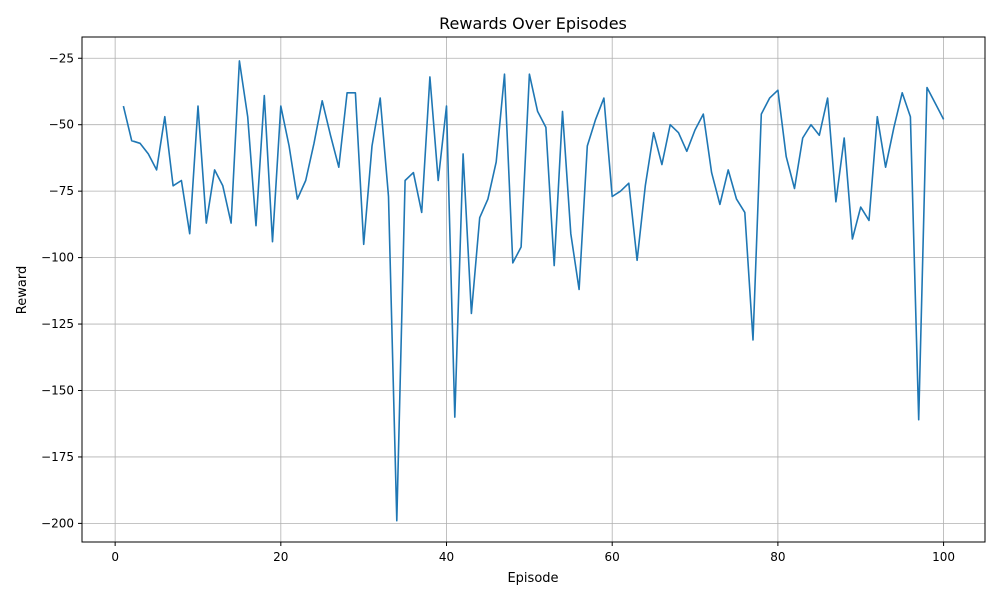 The width and height of the screenshot is (1000, 600). Describe the element at coordinates (532, 578) in the screenshot. I see `x-axis-label: Episode` at that location.